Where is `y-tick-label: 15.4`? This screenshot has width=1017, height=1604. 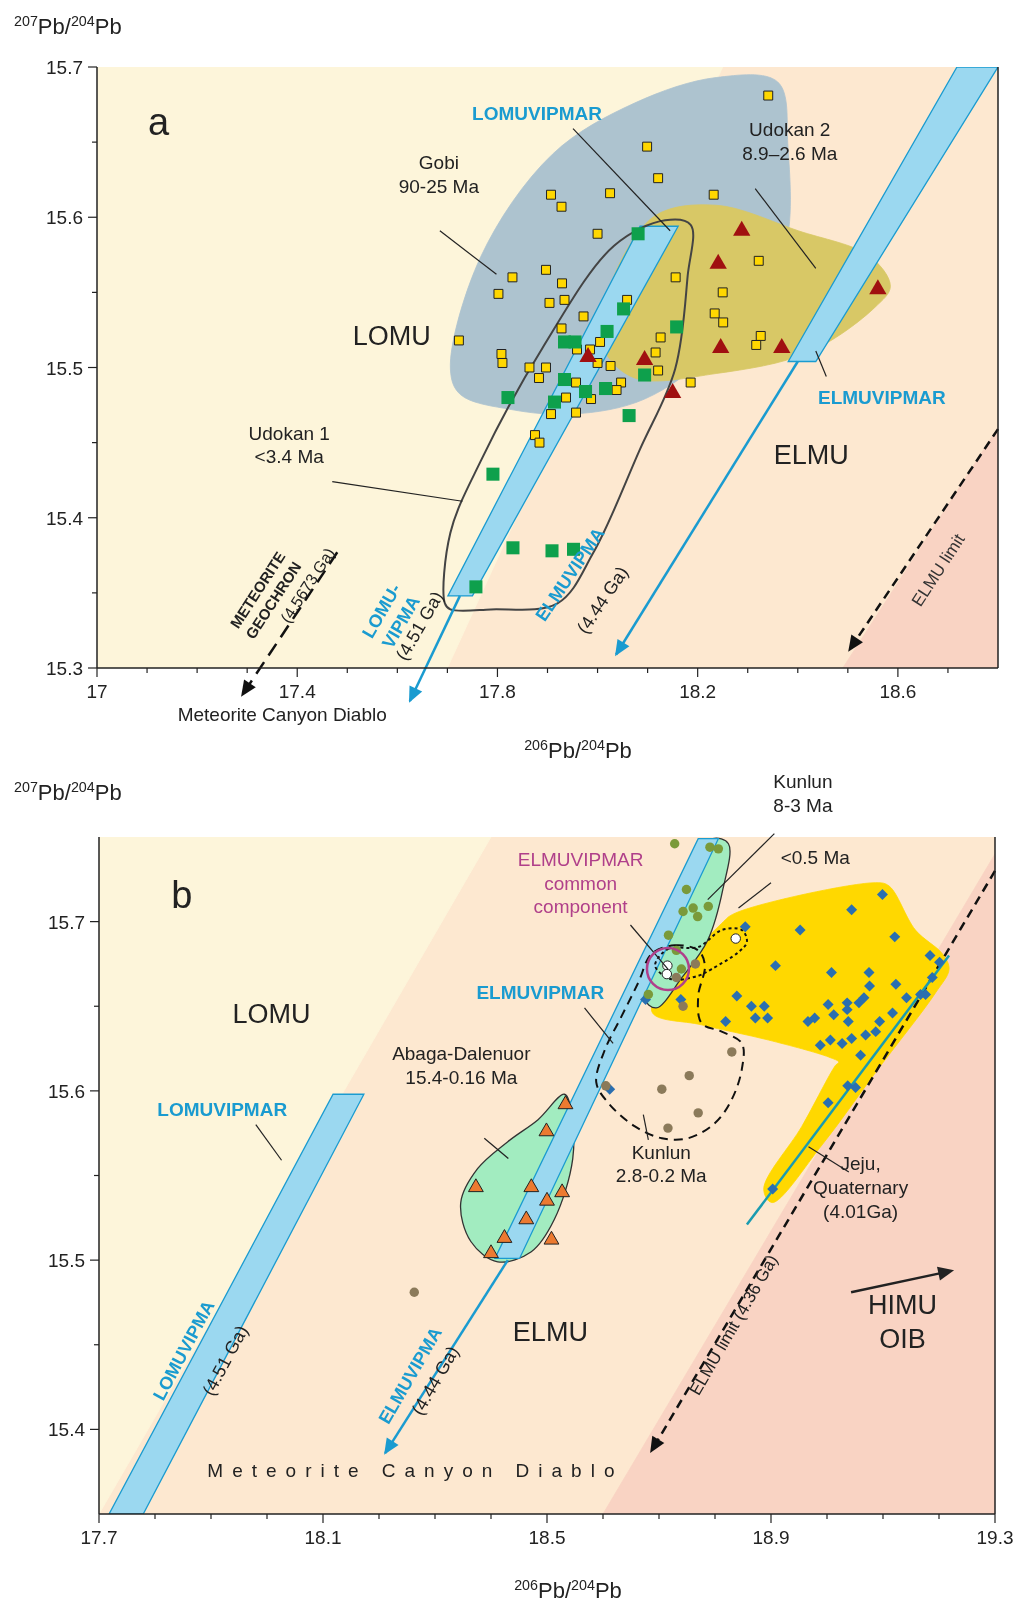 y-tick-label: 15.4 is located at coordinates (65, 518).